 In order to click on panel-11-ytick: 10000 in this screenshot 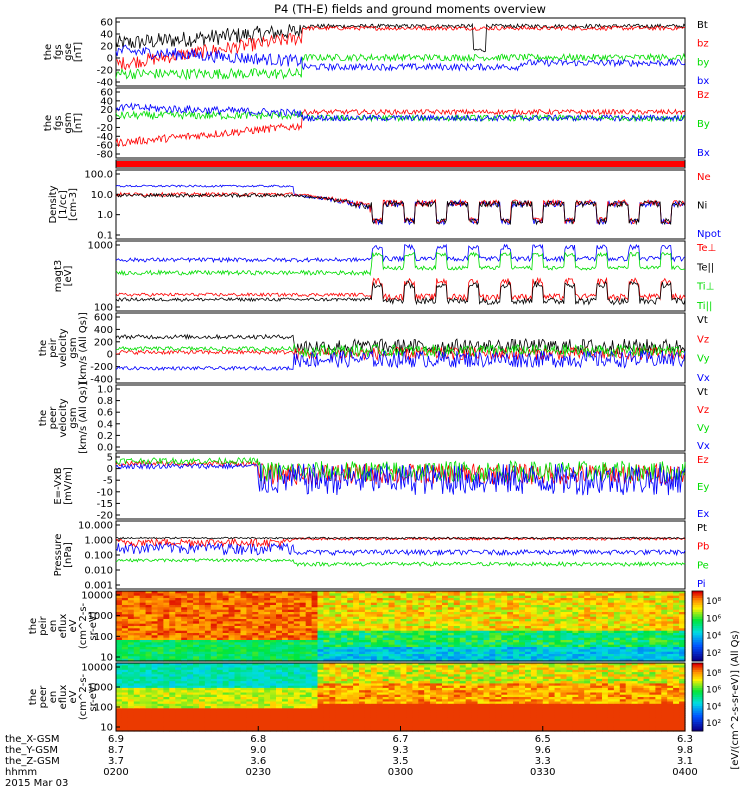, I will do `click(97, 668)`.